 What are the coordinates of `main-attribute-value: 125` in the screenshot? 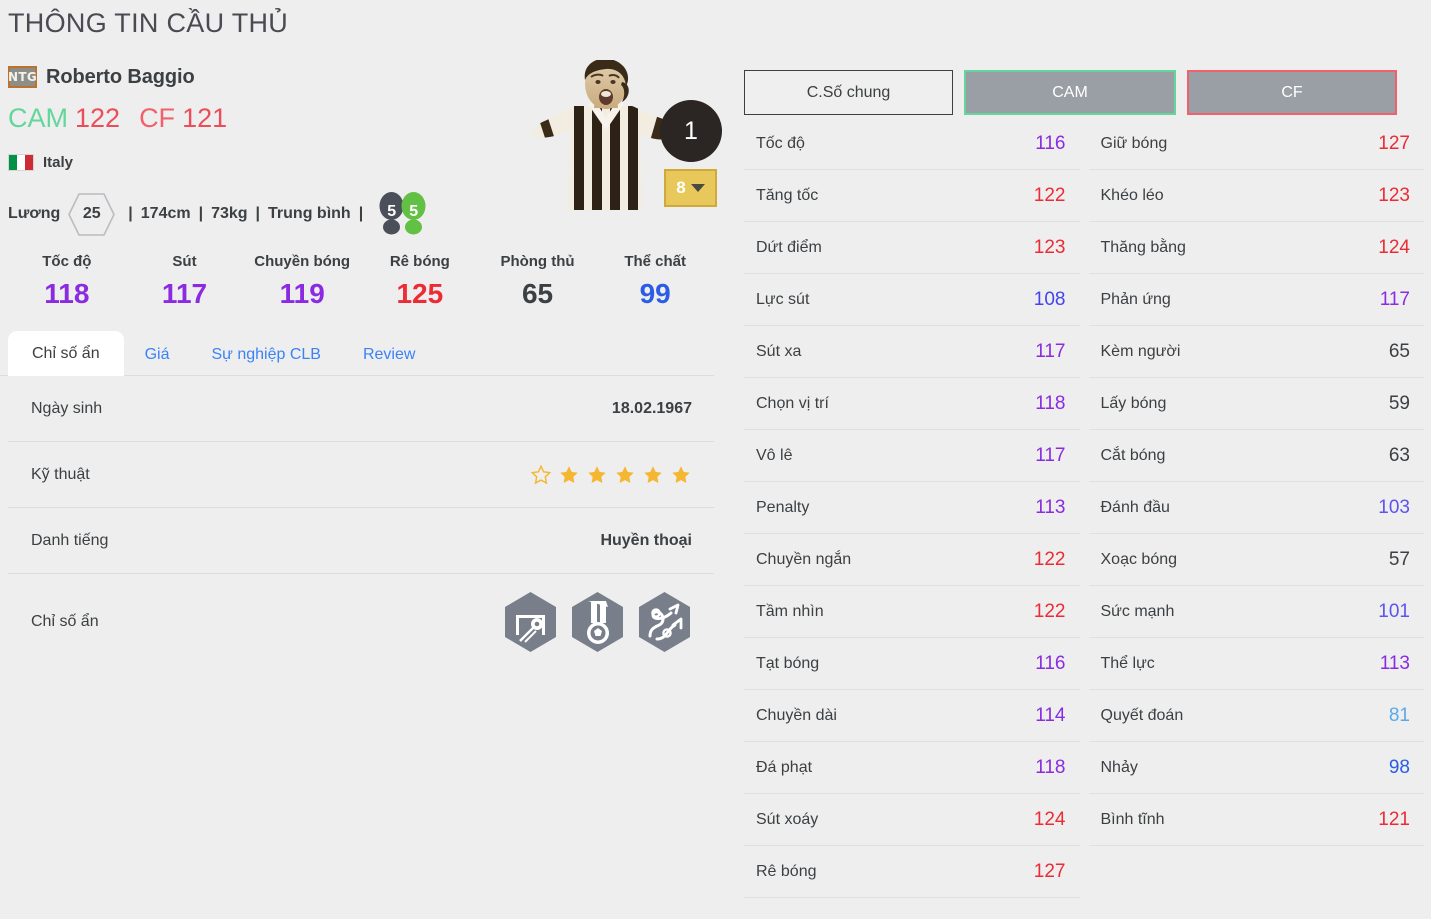 It's located at (420, 293).